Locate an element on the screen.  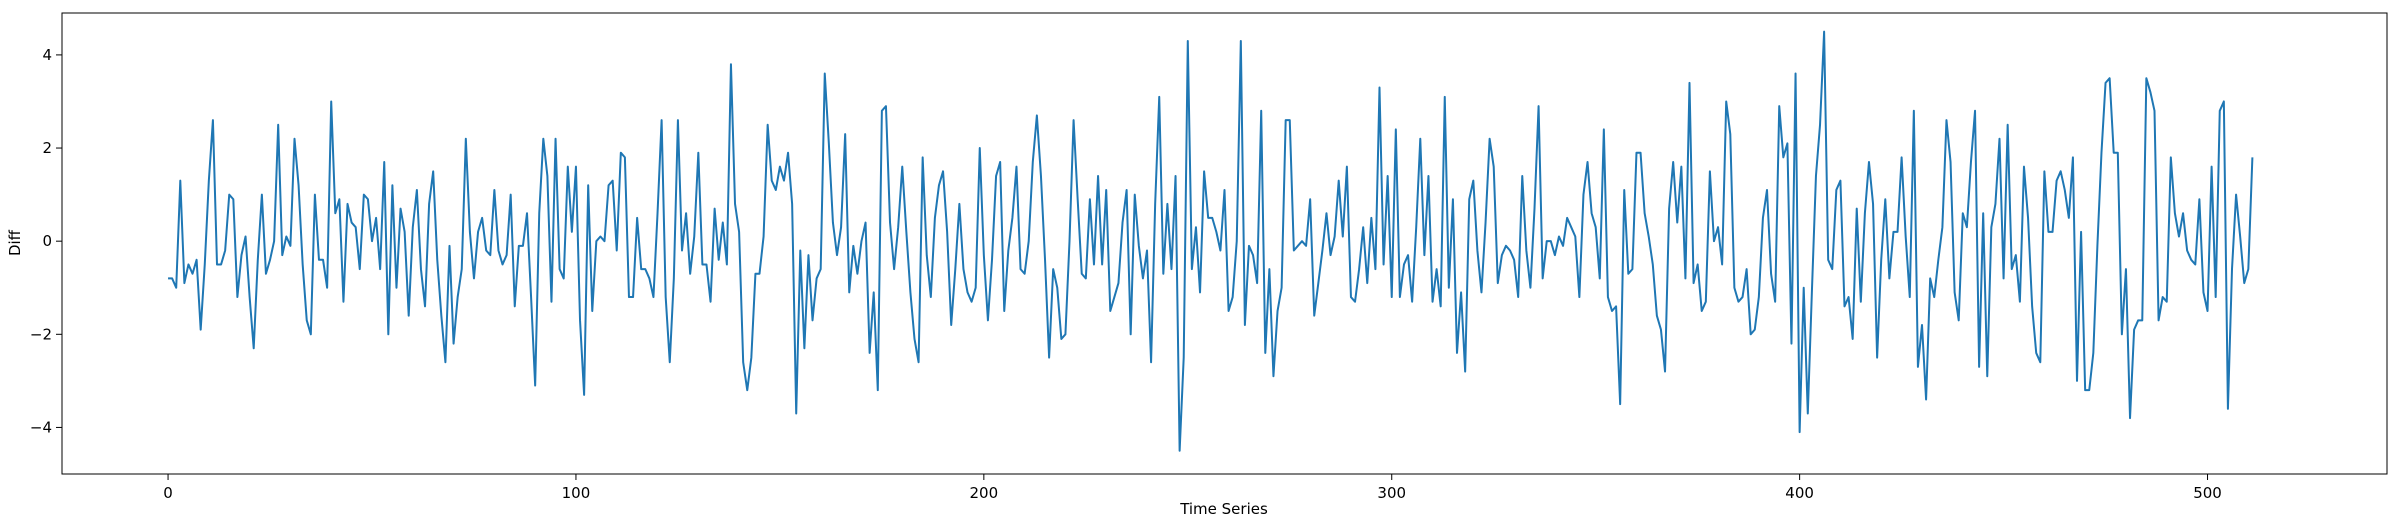
y-tick-label: 4 is located at coordinates (47, 55).